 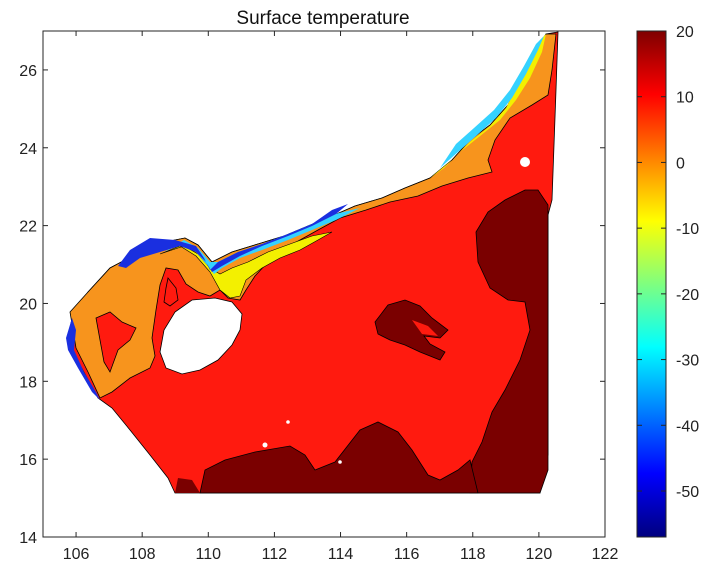 I want to click on x-tick-label: 108, so click(x=142, y=554).